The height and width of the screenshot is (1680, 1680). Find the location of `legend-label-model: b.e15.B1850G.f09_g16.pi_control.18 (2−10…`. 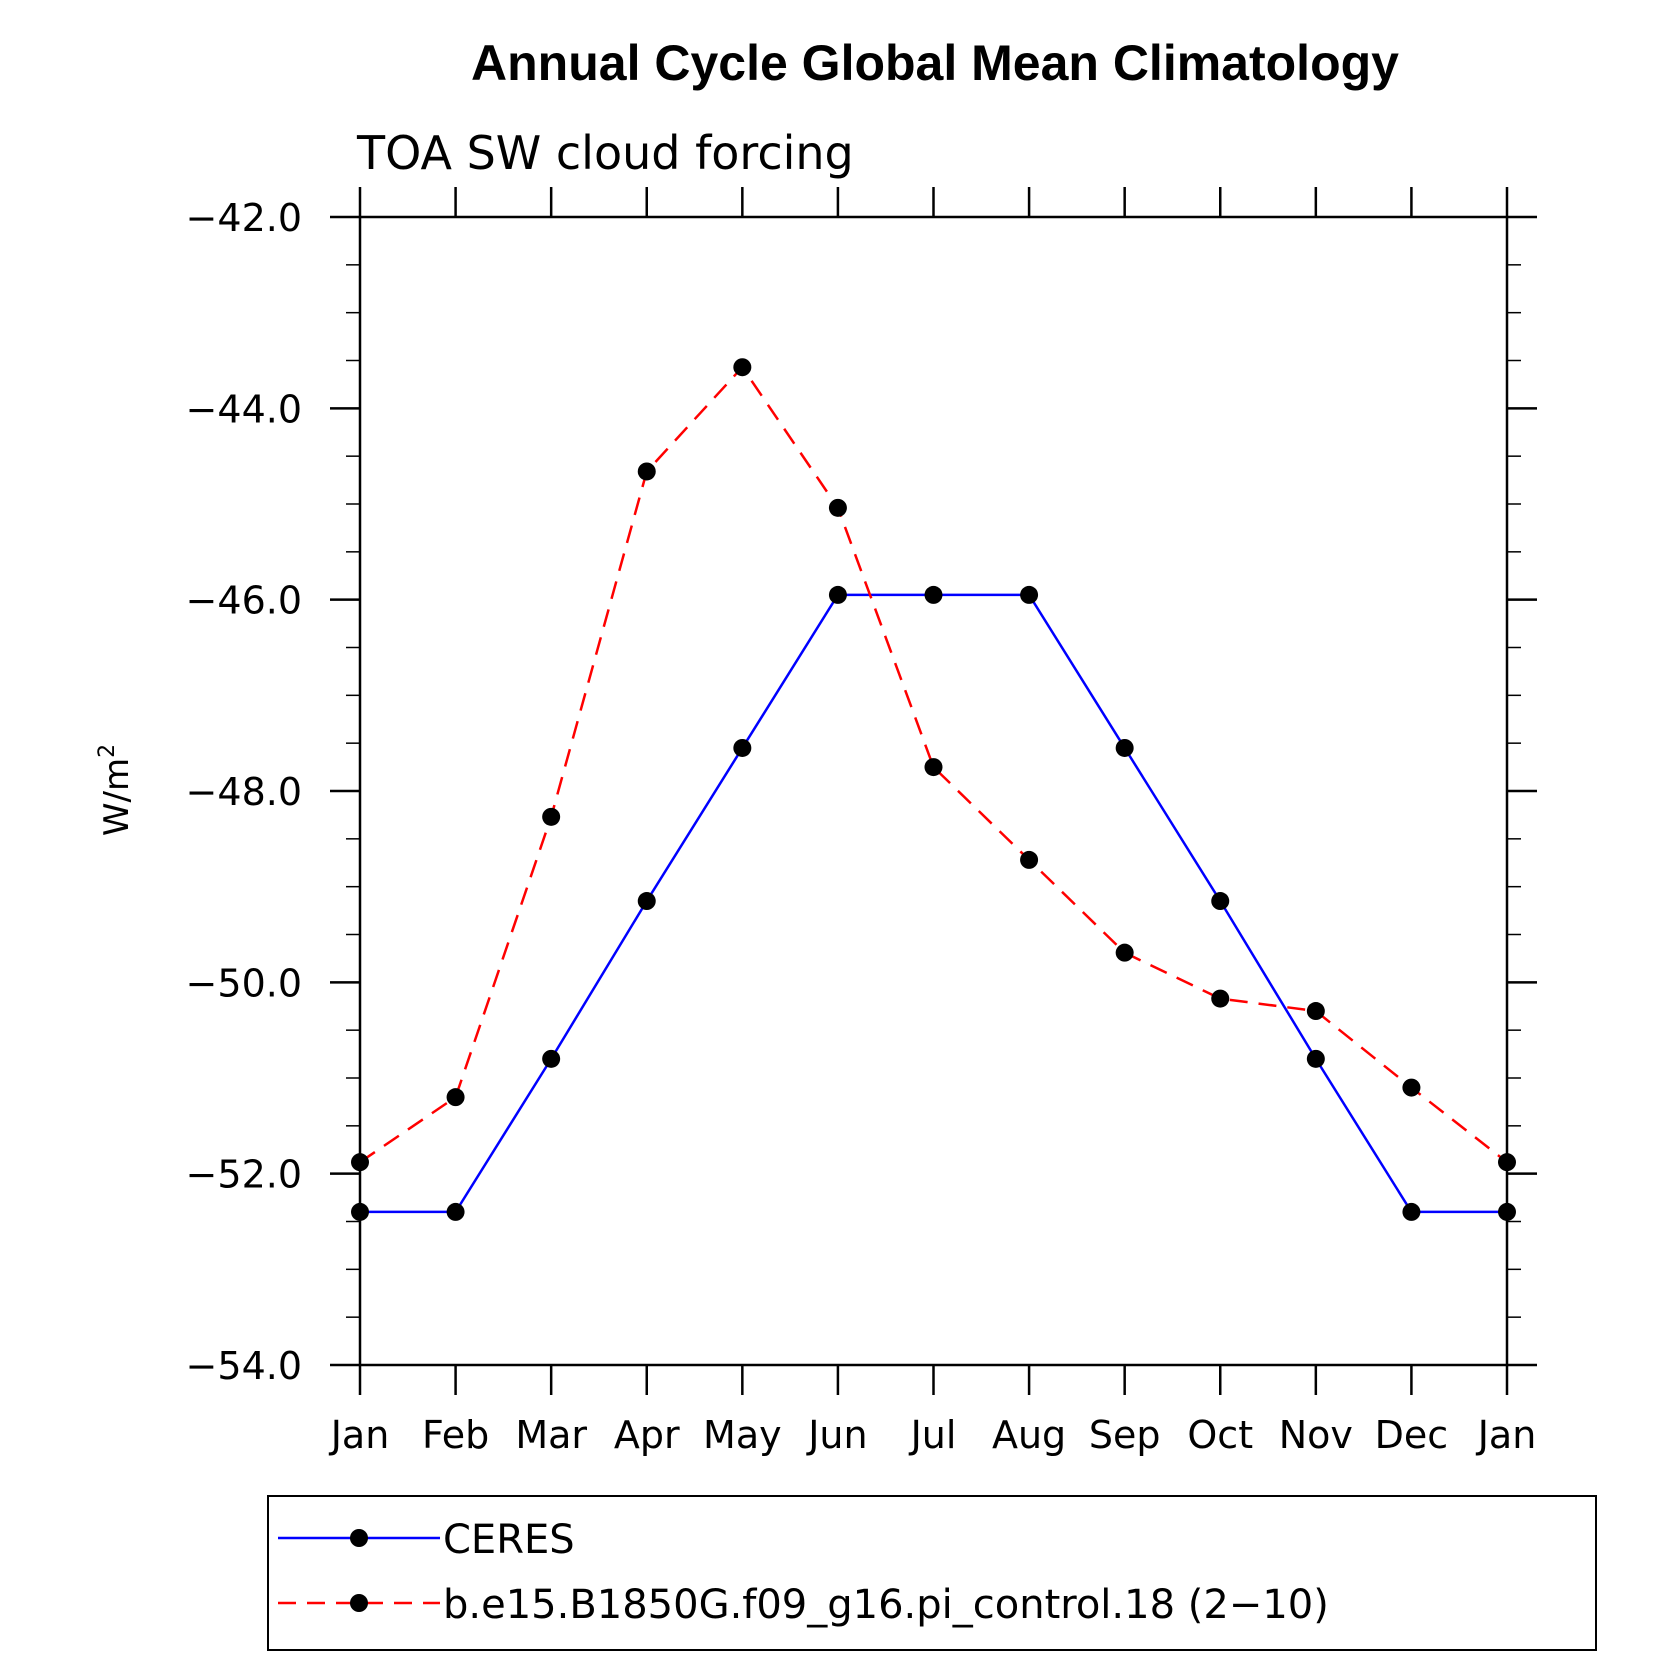

legend-label-model: b.e15.B1850G.f09_g16.pi_control.18 (2−10… is located at coordinates (886, 1605).